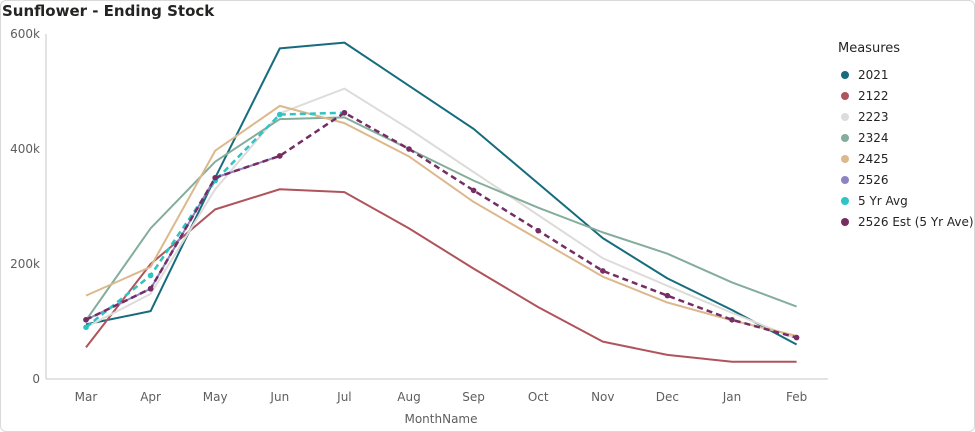  What do you see at coordinates (873, 138) in the screenshot?
I see `legend-label: 2324` at bounding box center [873, 138].